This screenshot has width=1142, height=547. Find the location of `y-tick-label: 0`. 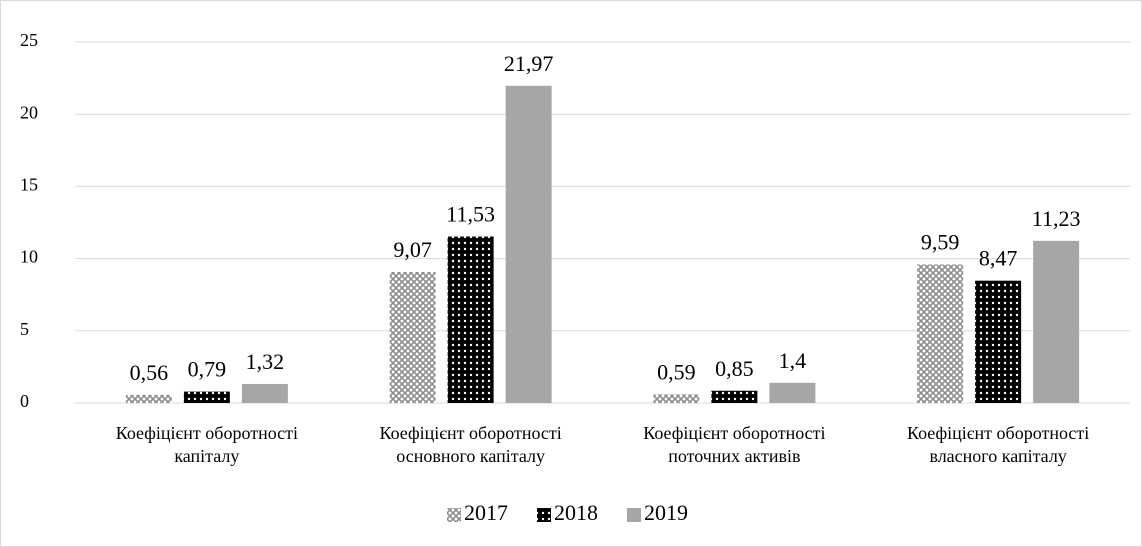

y-tick-label: 0 is located at coordinates (24, 401).